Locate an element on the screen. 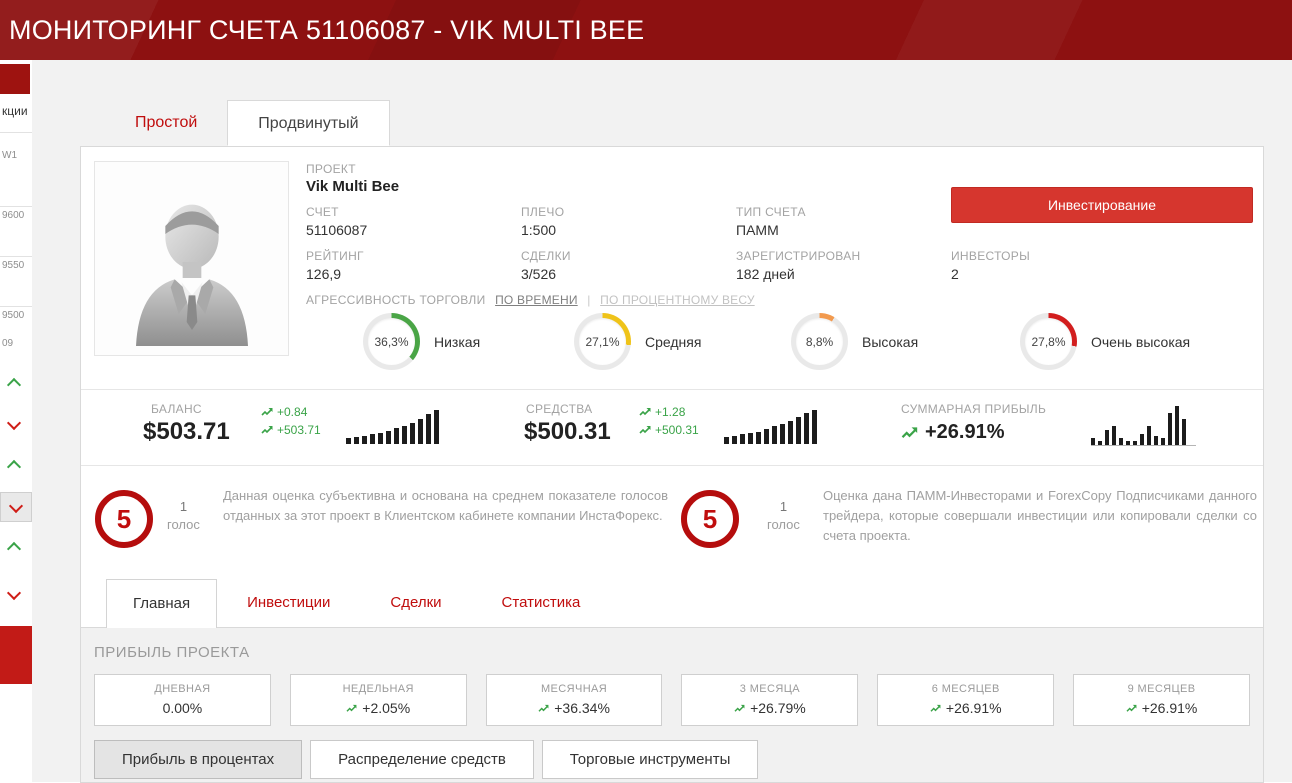  gauge-value: 27,1% is located at coordinates (602, 341).